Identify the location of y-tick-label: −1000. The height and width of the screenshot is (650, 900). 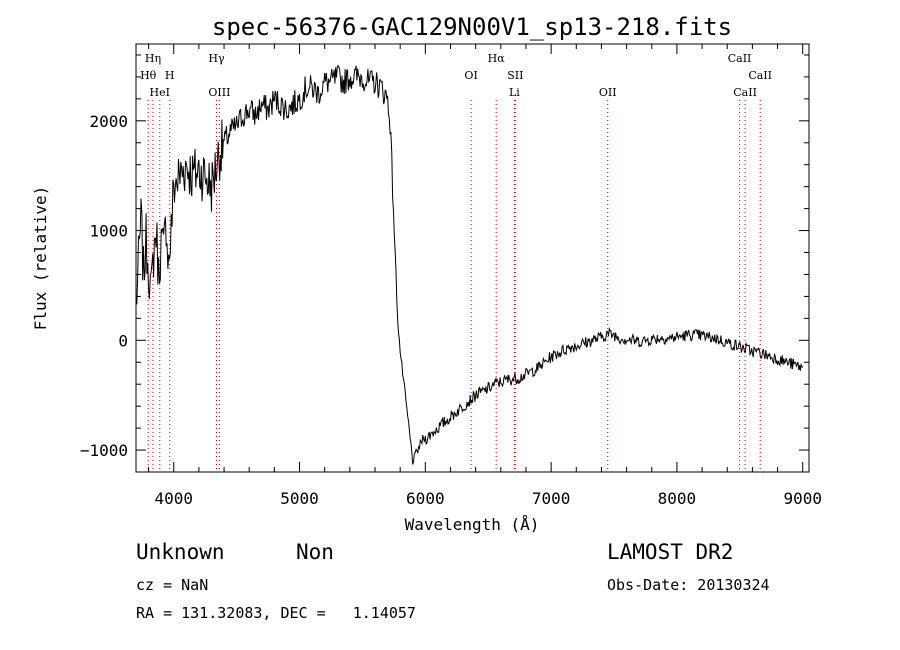
(104, 450).